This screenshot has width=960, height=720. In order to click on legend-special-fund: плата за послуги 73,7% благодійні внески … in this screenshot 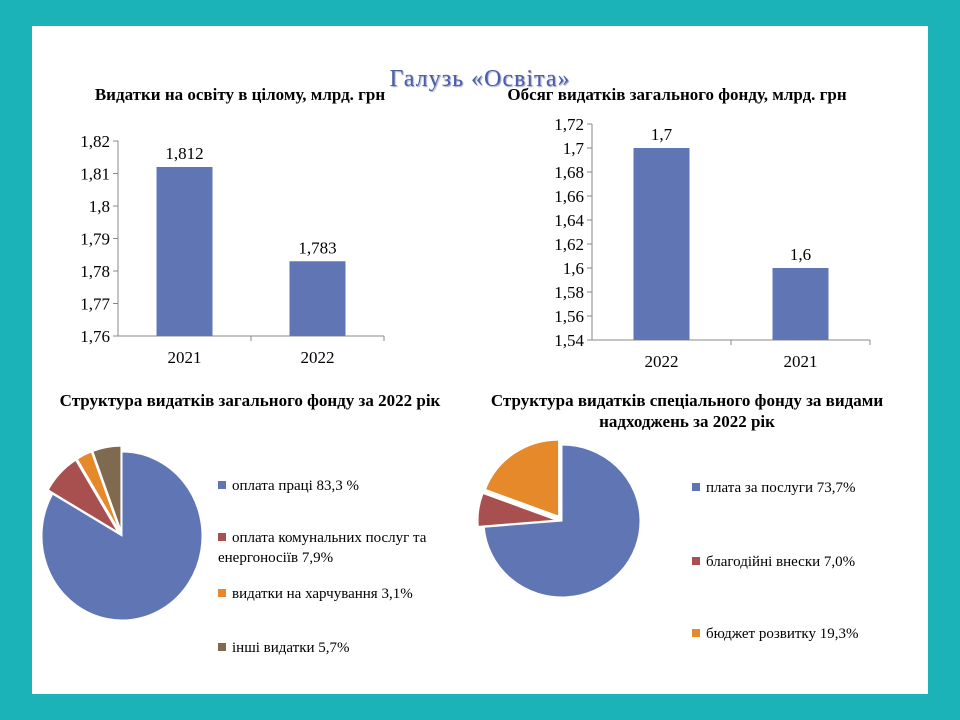, I will do `click(807, 563)`.